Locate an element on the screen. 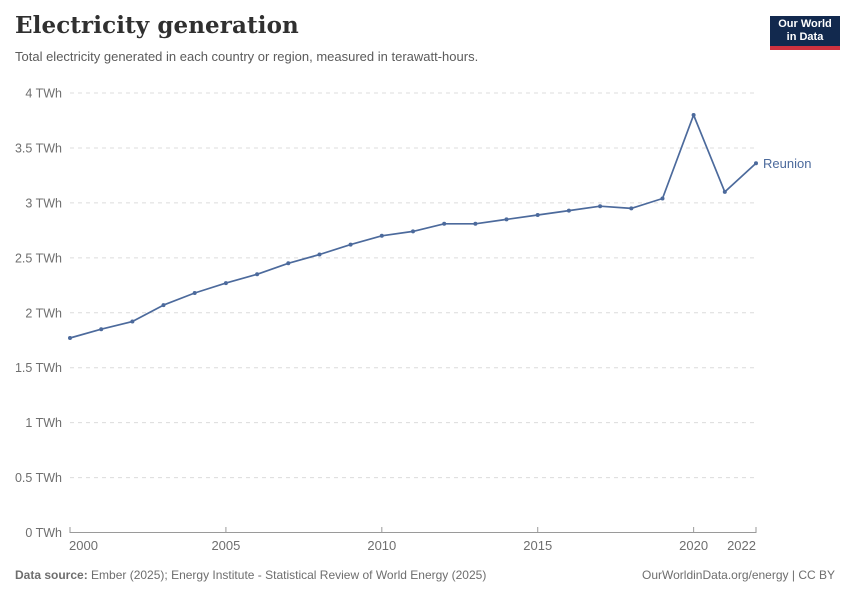 This screenshot has width=850, height=600. footer-credit-link: OurWorldinData.org/energy | CC BY is located at coordinates (738, 575).